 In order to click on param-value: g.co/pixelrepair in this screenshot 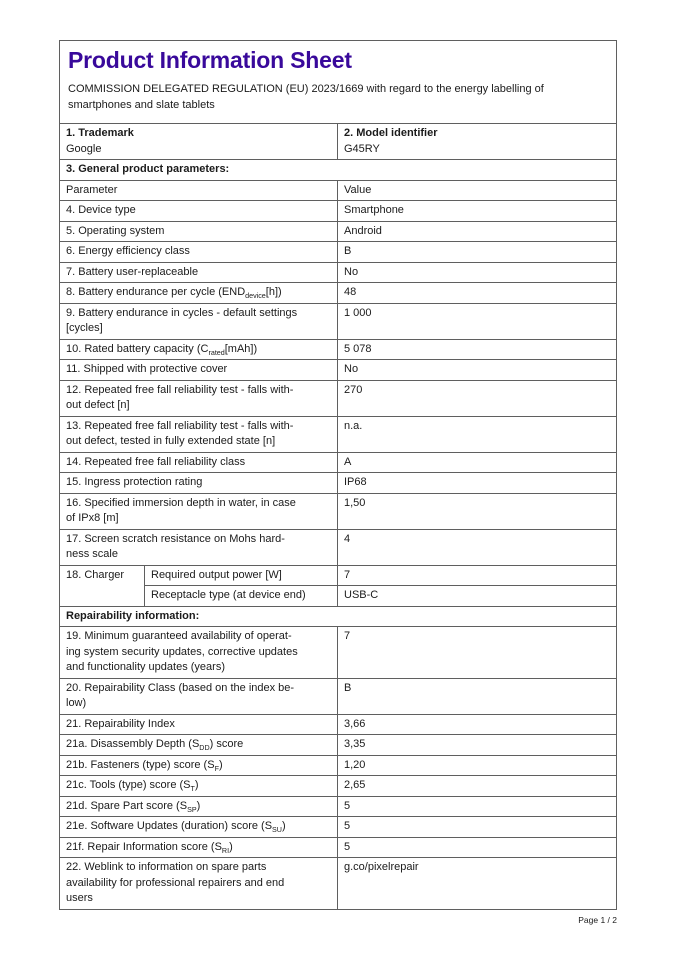, I will do `click(477, 883)`.